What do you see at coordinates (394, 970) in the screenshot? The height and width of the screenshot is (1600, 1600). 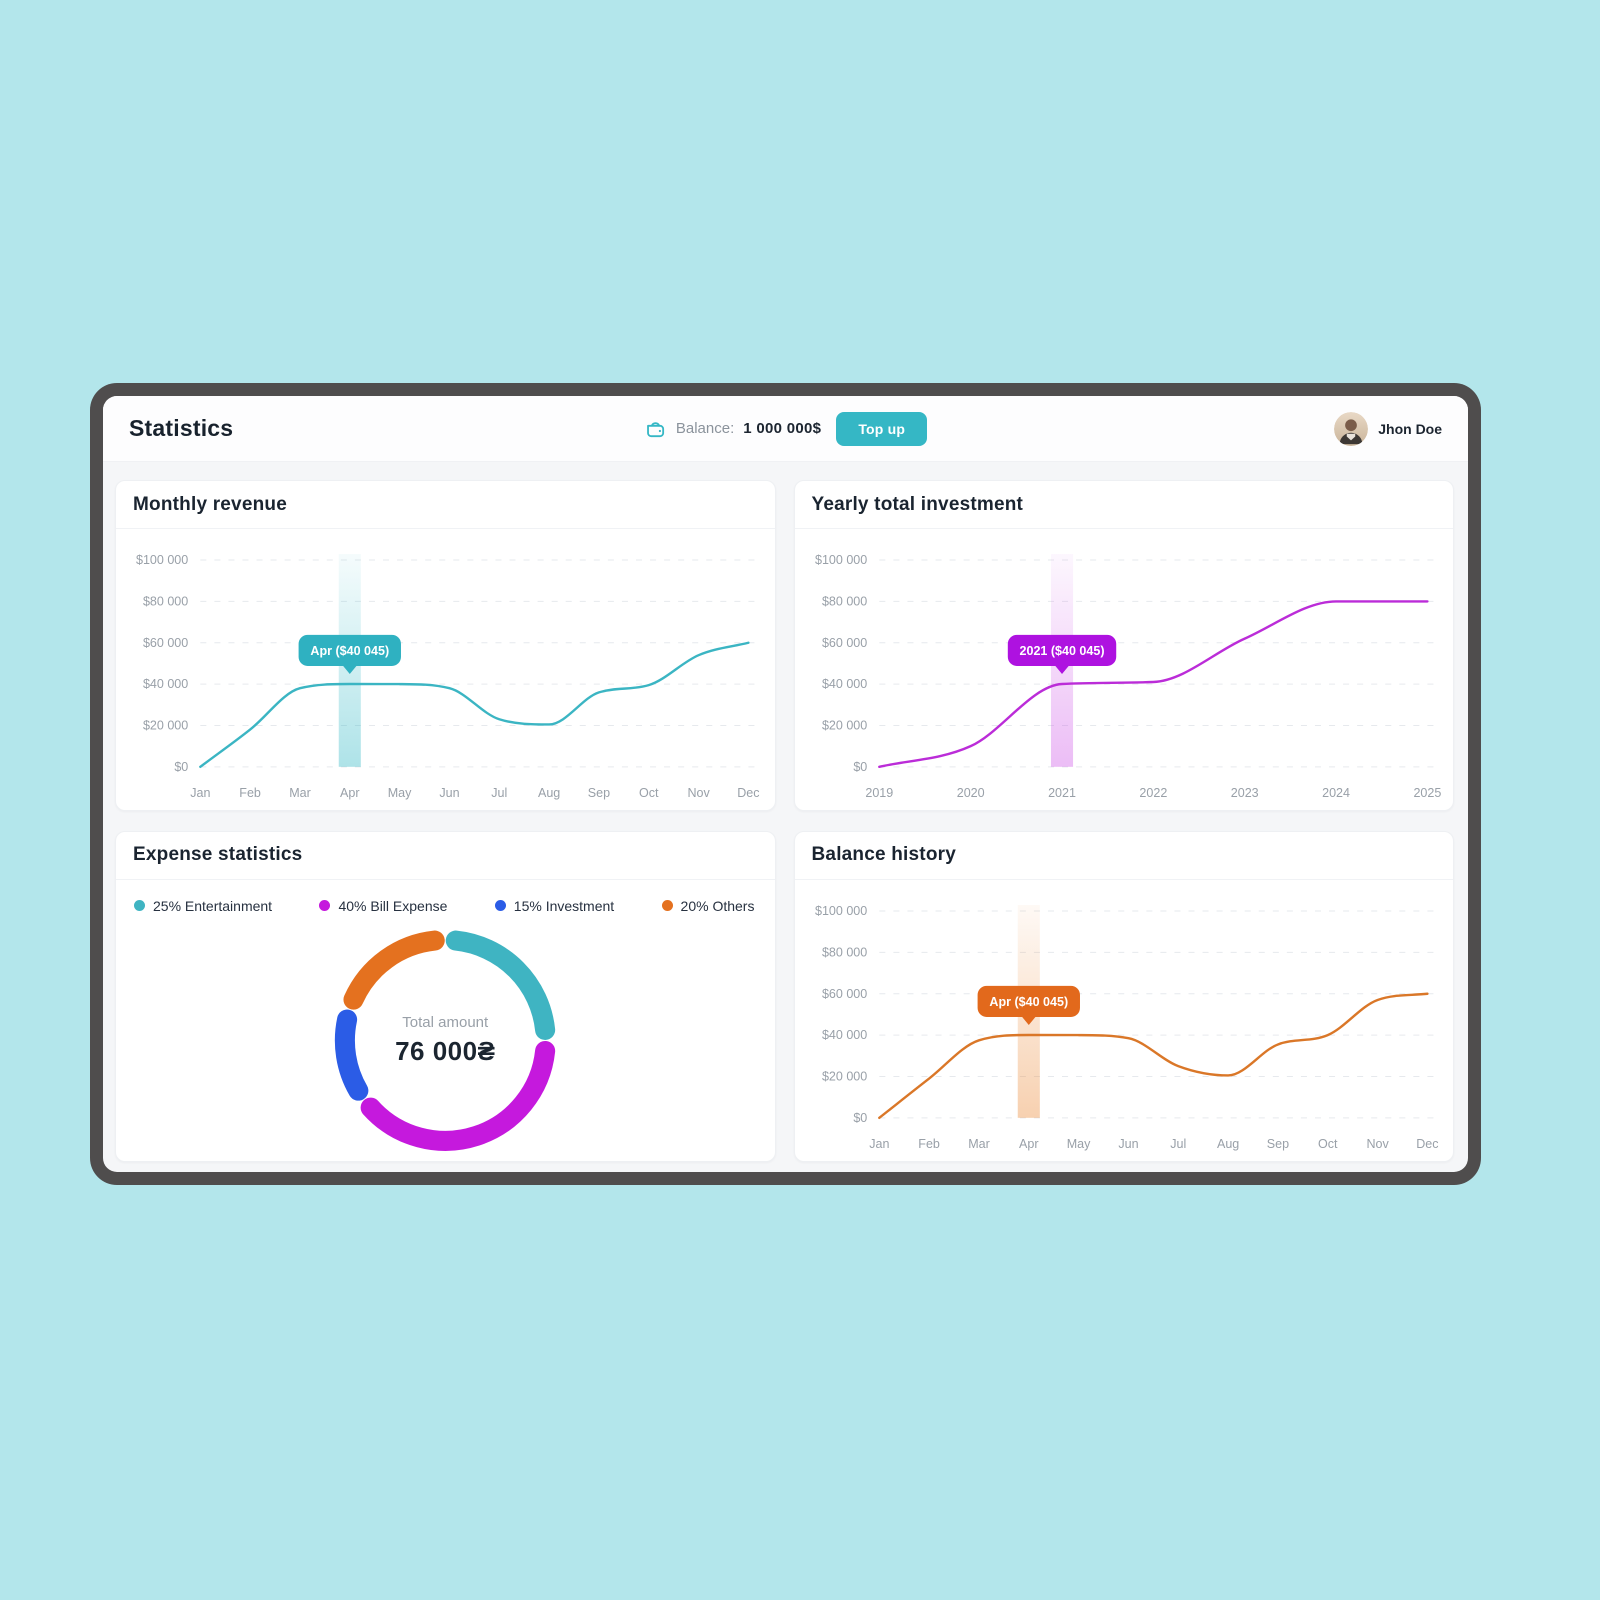 I see `donut-segment-others` at bounding box center [394, 970].